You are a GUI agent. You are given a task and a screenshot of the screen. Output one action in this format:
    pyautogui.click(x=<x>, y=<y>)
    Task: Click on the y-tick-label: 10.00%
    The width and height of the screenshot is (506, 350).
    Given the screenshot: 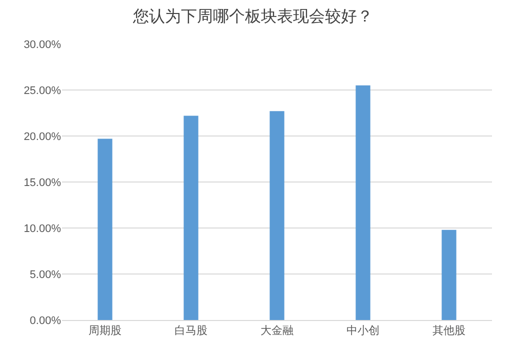 What is the action you would take?
    pyautogui.click(x=43, y=228)
    